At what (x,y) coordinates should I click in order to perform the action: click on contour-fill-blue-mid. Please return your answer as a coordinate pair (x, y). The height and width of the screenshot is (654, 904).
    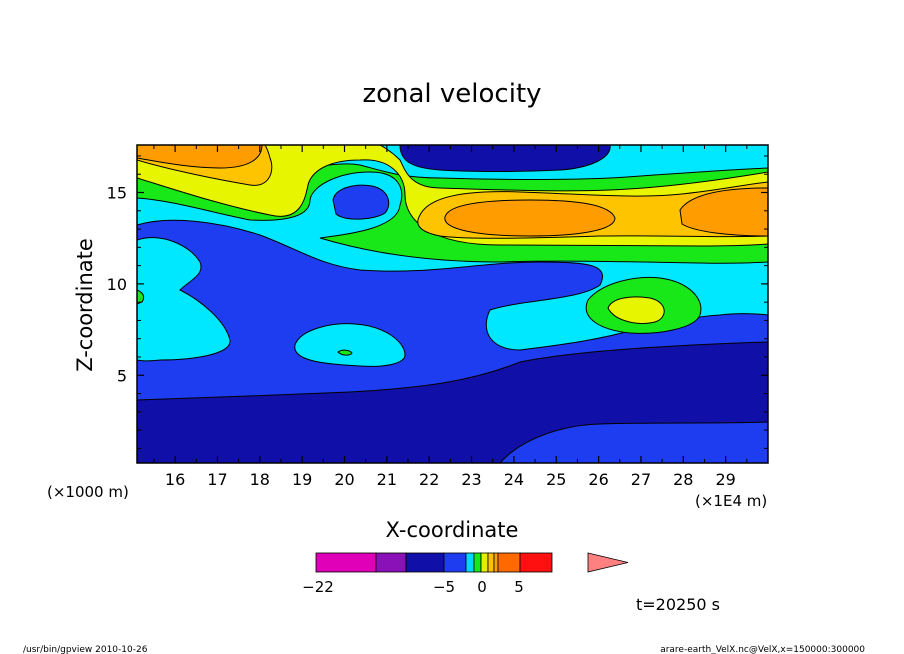
    Looking at the image, I should click on (361, 202).